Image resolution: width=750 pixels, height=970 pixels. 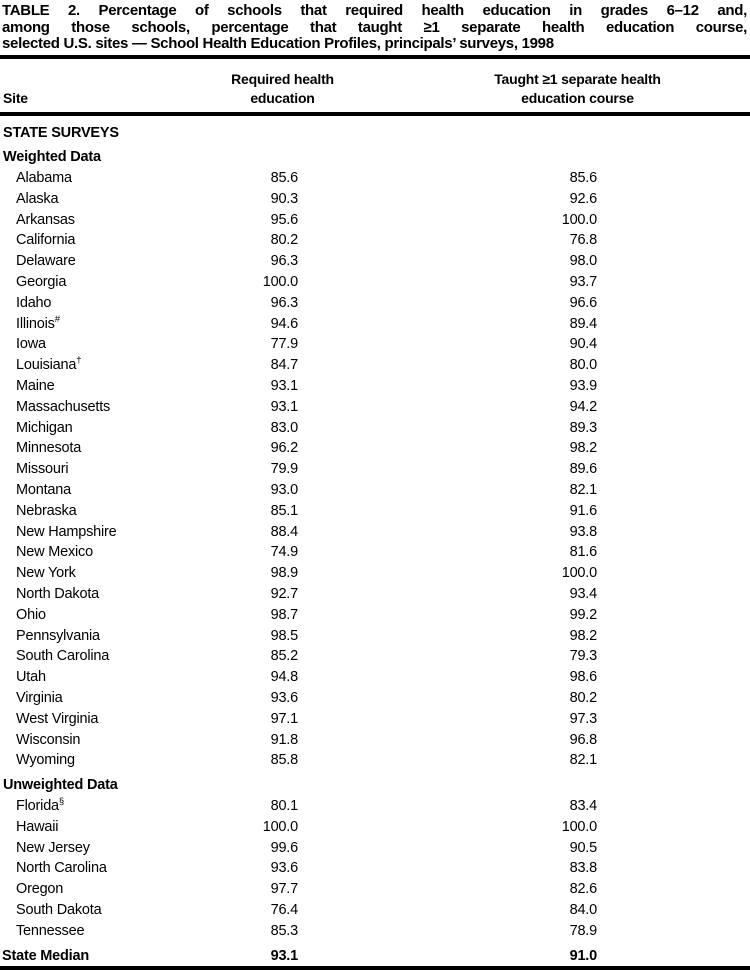 What do you see at coordinates (46, 955) in the screenshot?
I see `site-label: State Median` at bounding box center [46, 955].